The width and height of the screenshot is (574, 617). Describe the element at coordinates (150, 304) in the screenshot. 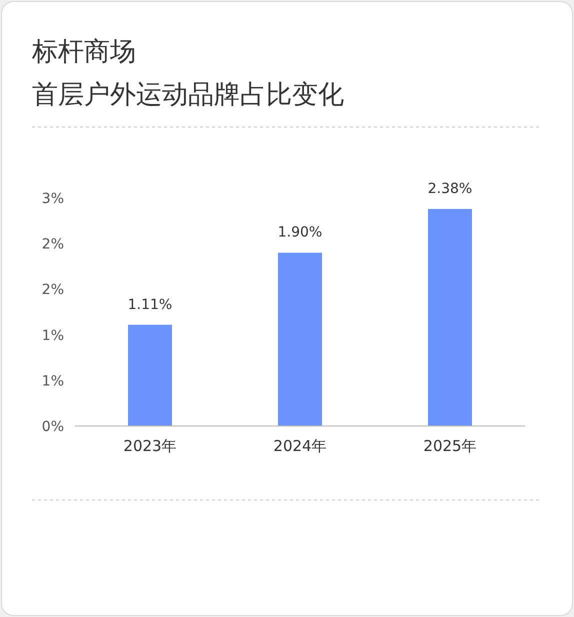

I see `data-label: 1.11%` at that location.